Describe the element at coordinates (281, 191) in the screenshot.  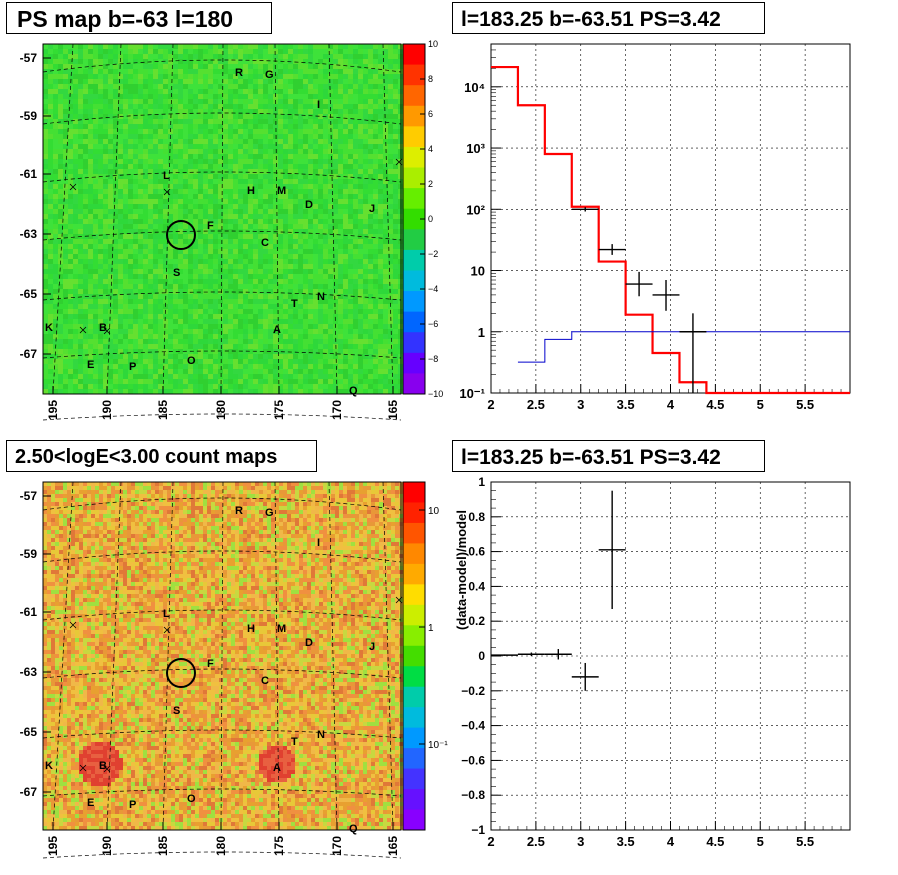
I see `ps-map-source-M: M` at that location.